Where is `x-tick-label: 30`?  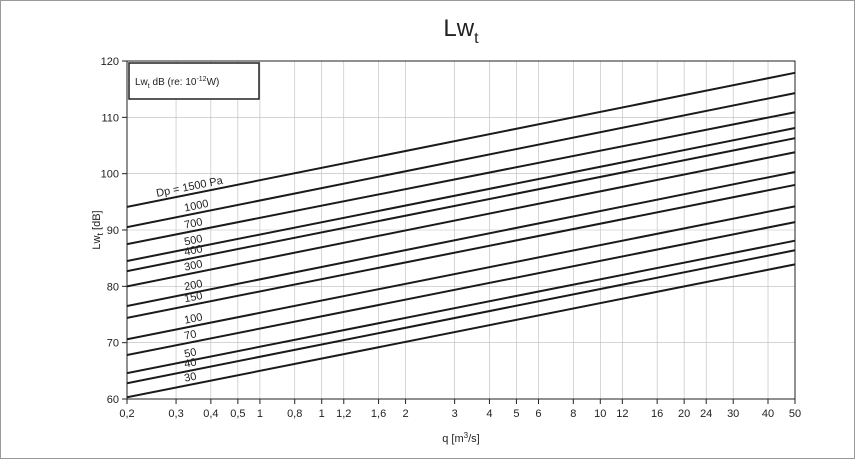
x-tick-label: 30 is located at coordinates (733, 414).